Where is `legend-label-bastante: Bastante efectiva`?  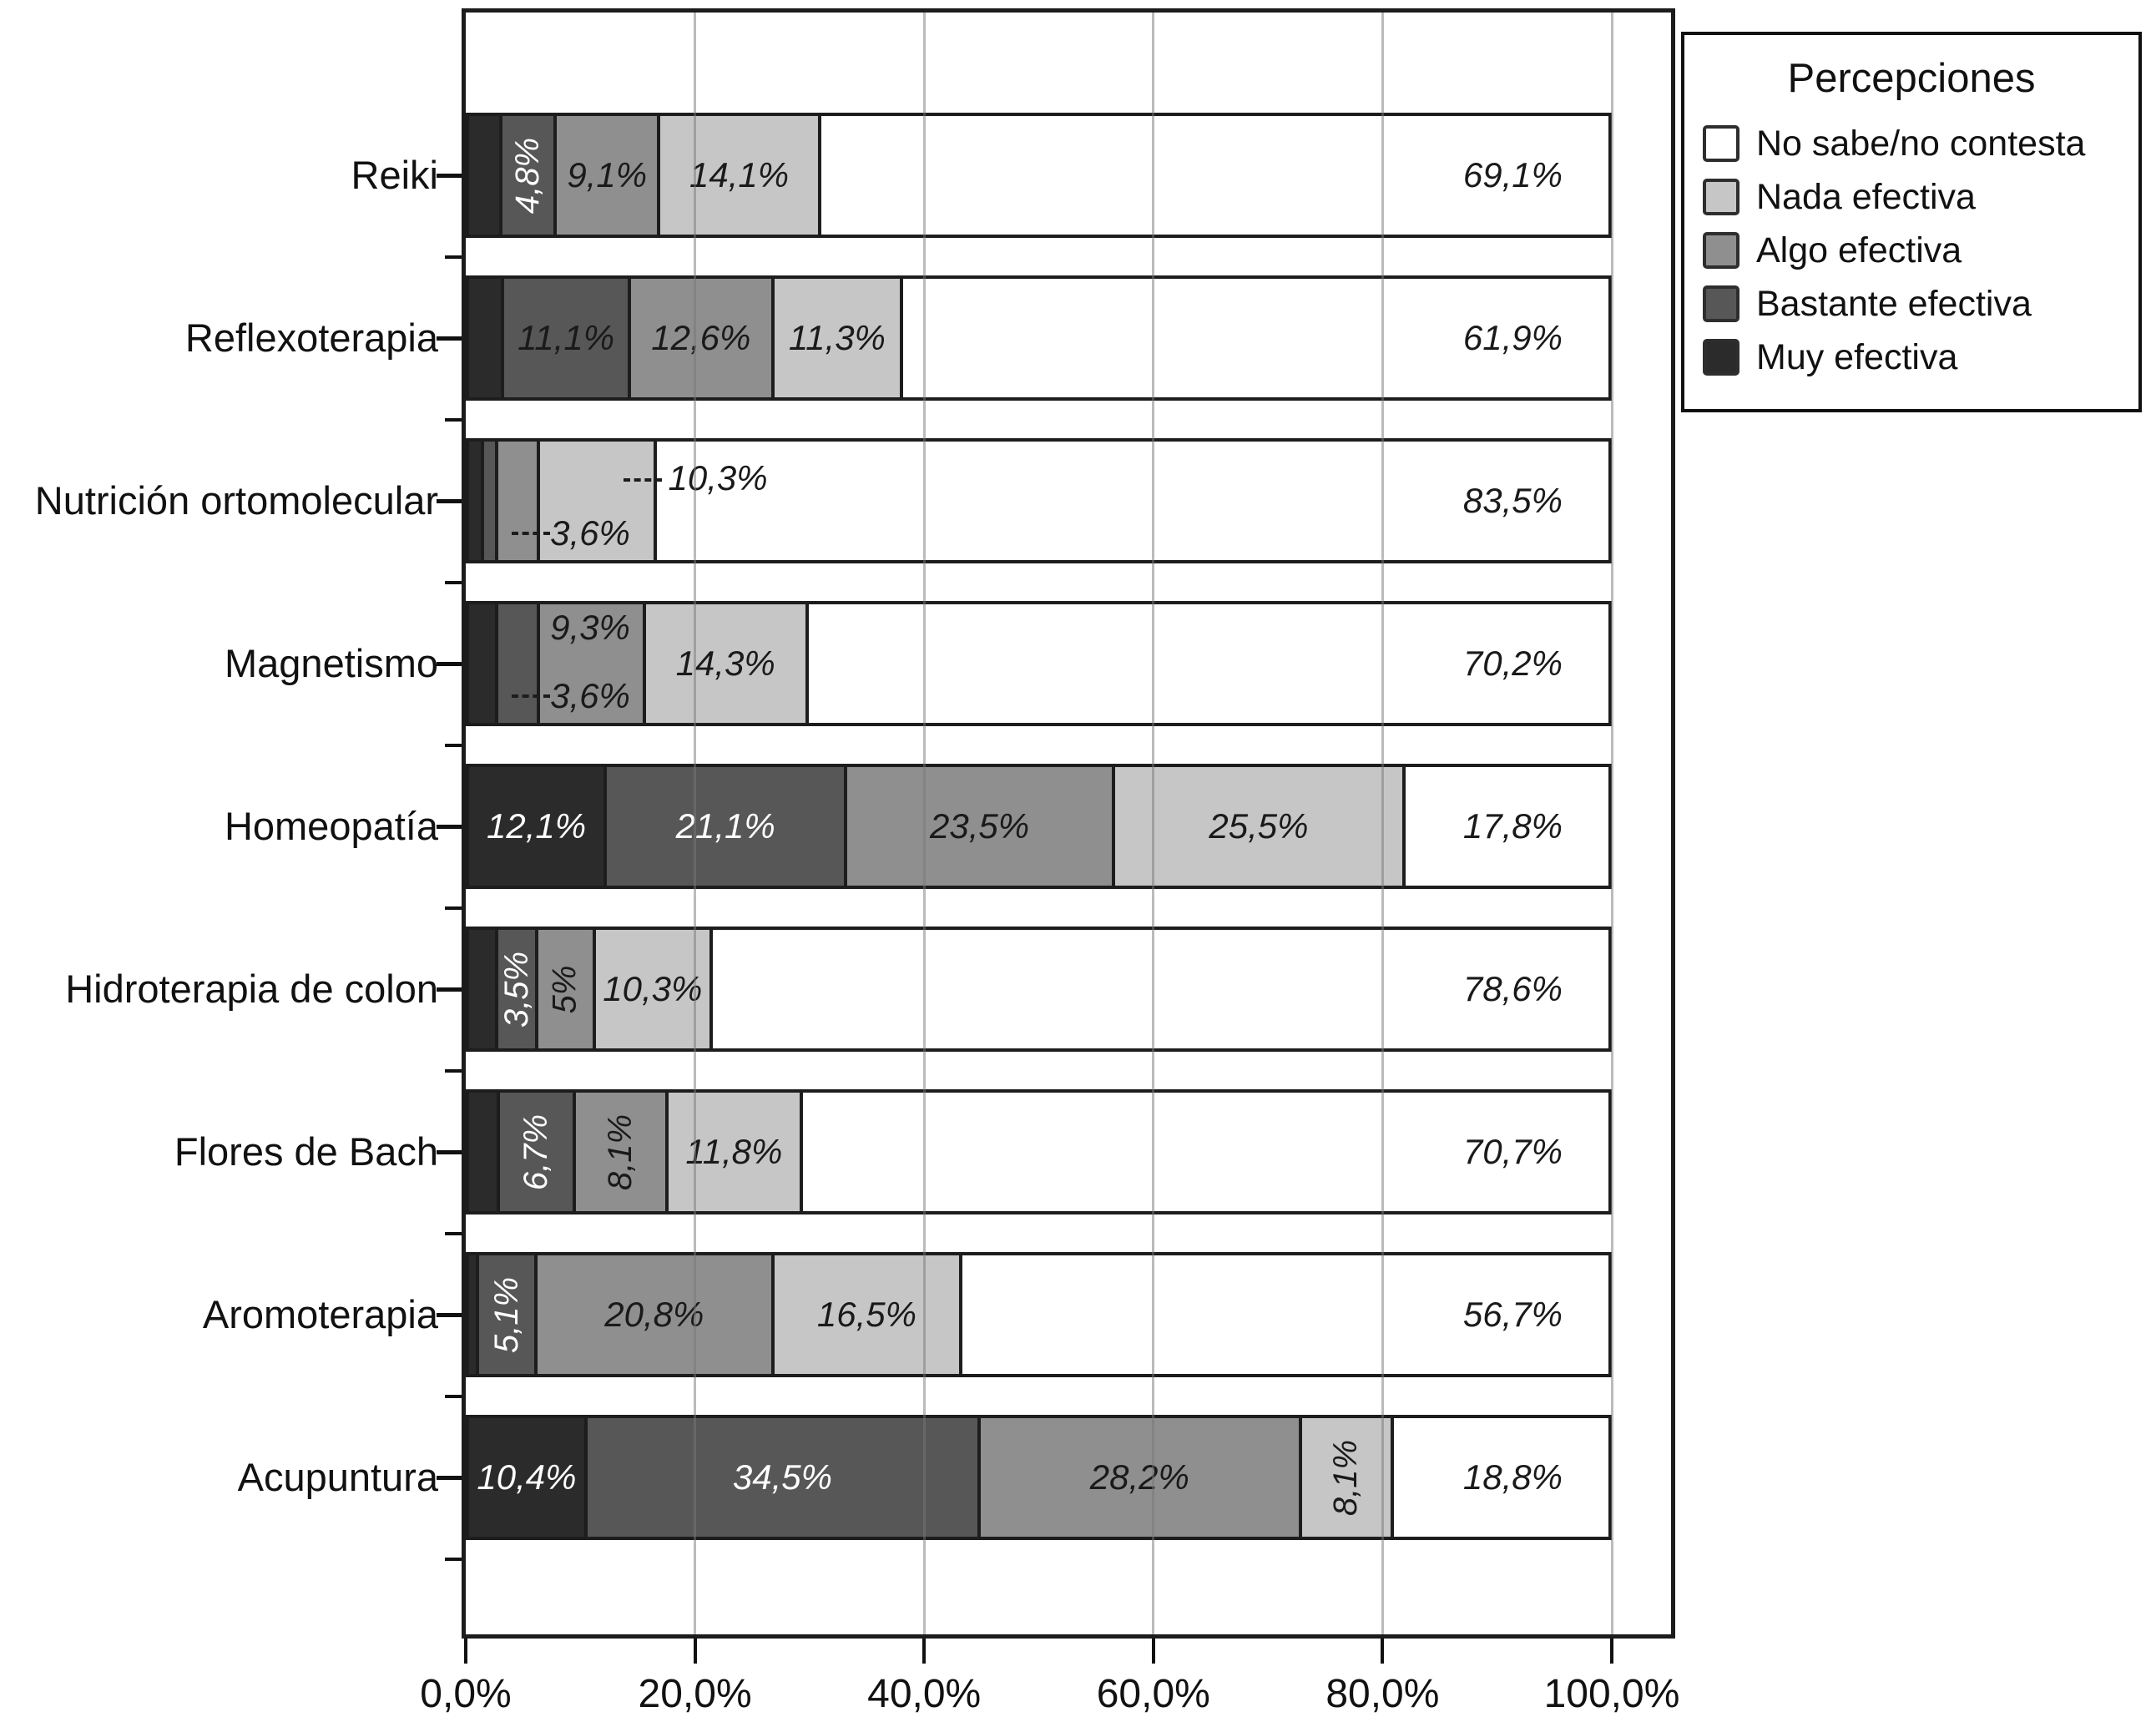
legend-label-bastante: Bastante efectiva is located at coordinates (1894, 304).